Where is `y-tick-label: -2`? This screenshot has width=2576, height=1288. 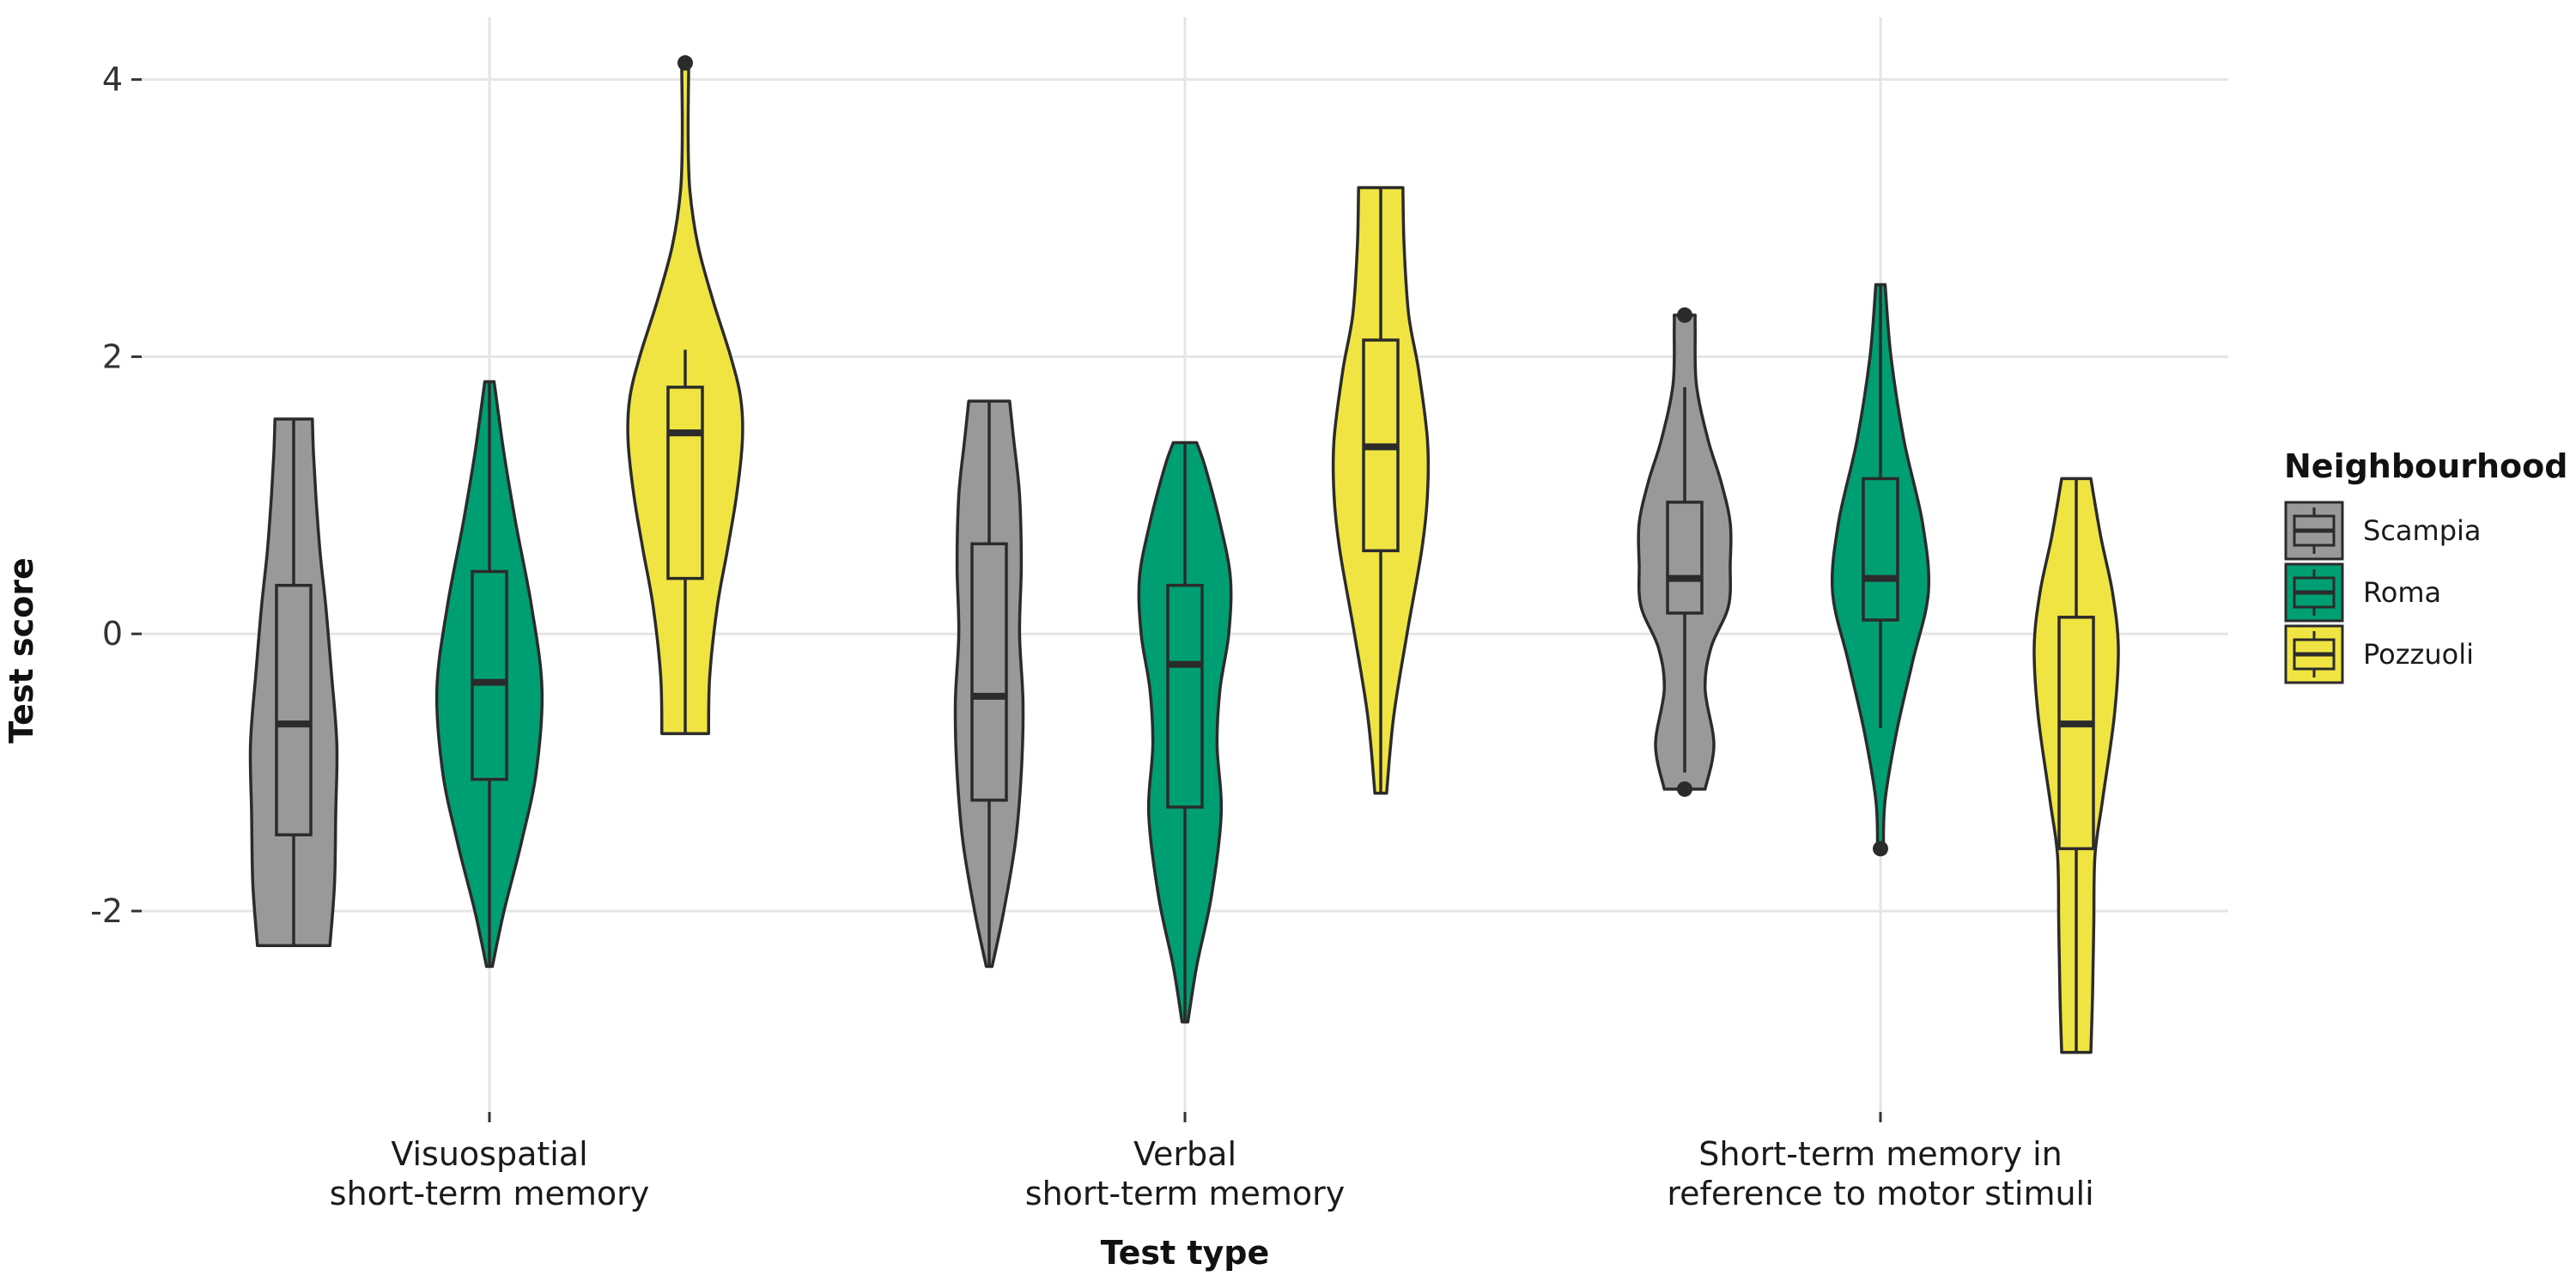
y-tick-label: -2 is located at coordinates (106, 911).